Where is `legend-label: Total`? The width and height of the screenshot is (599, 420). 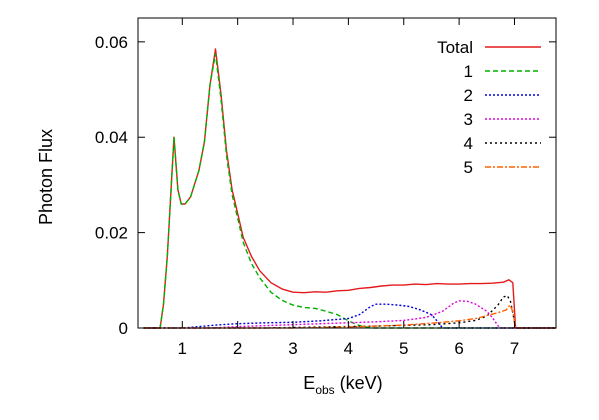 legend-label: Total is located at coordinates (455, 47).